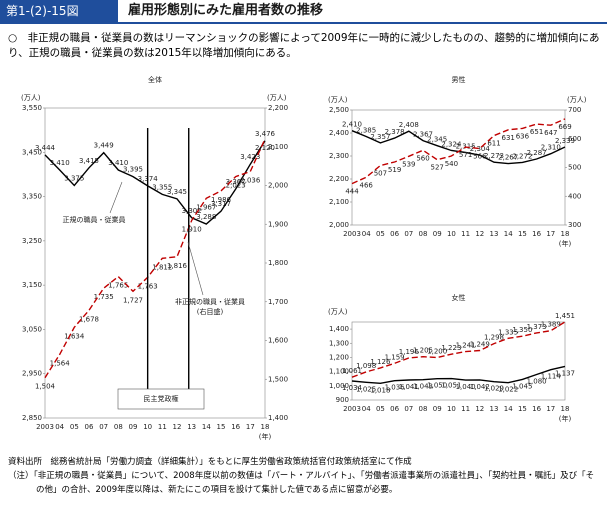  What do you see at coordinates (338, 100) in the screenshot?
I see `y-axis-unit: (万人)` at bounding box center [338, 100].